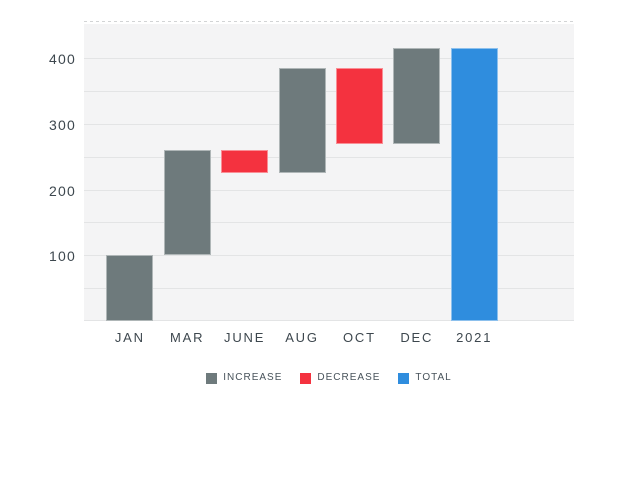 Image resolution: width=632 pixels, height=485 pixels. What do you see at coordinates (212, 378) in the screenshot?
I see `legend-marker-increase-icon` at bounding box center [212, 378].